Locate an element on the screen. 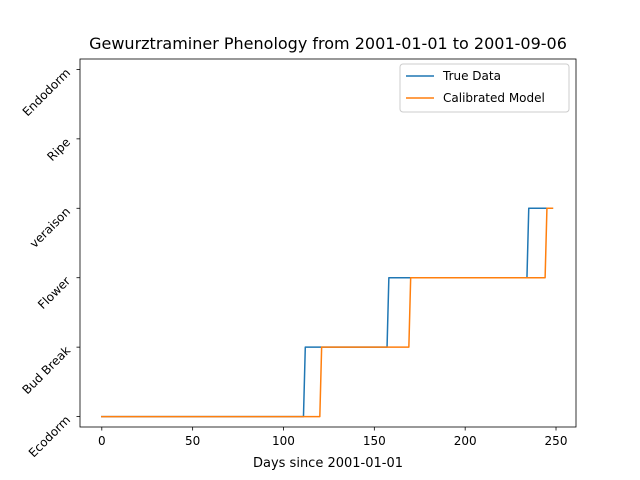 The image size is (640, 480). legend-box is located at coordinates (484, 88).